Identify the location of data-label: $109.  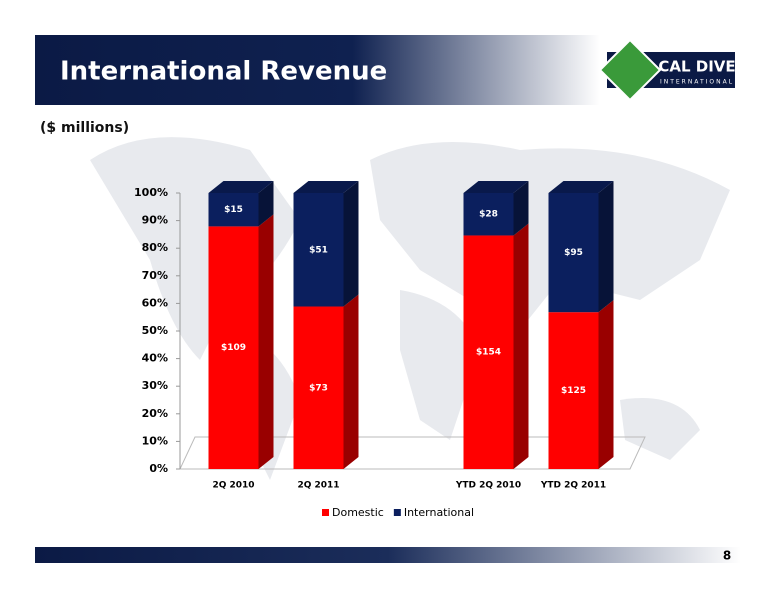
(233, 348).